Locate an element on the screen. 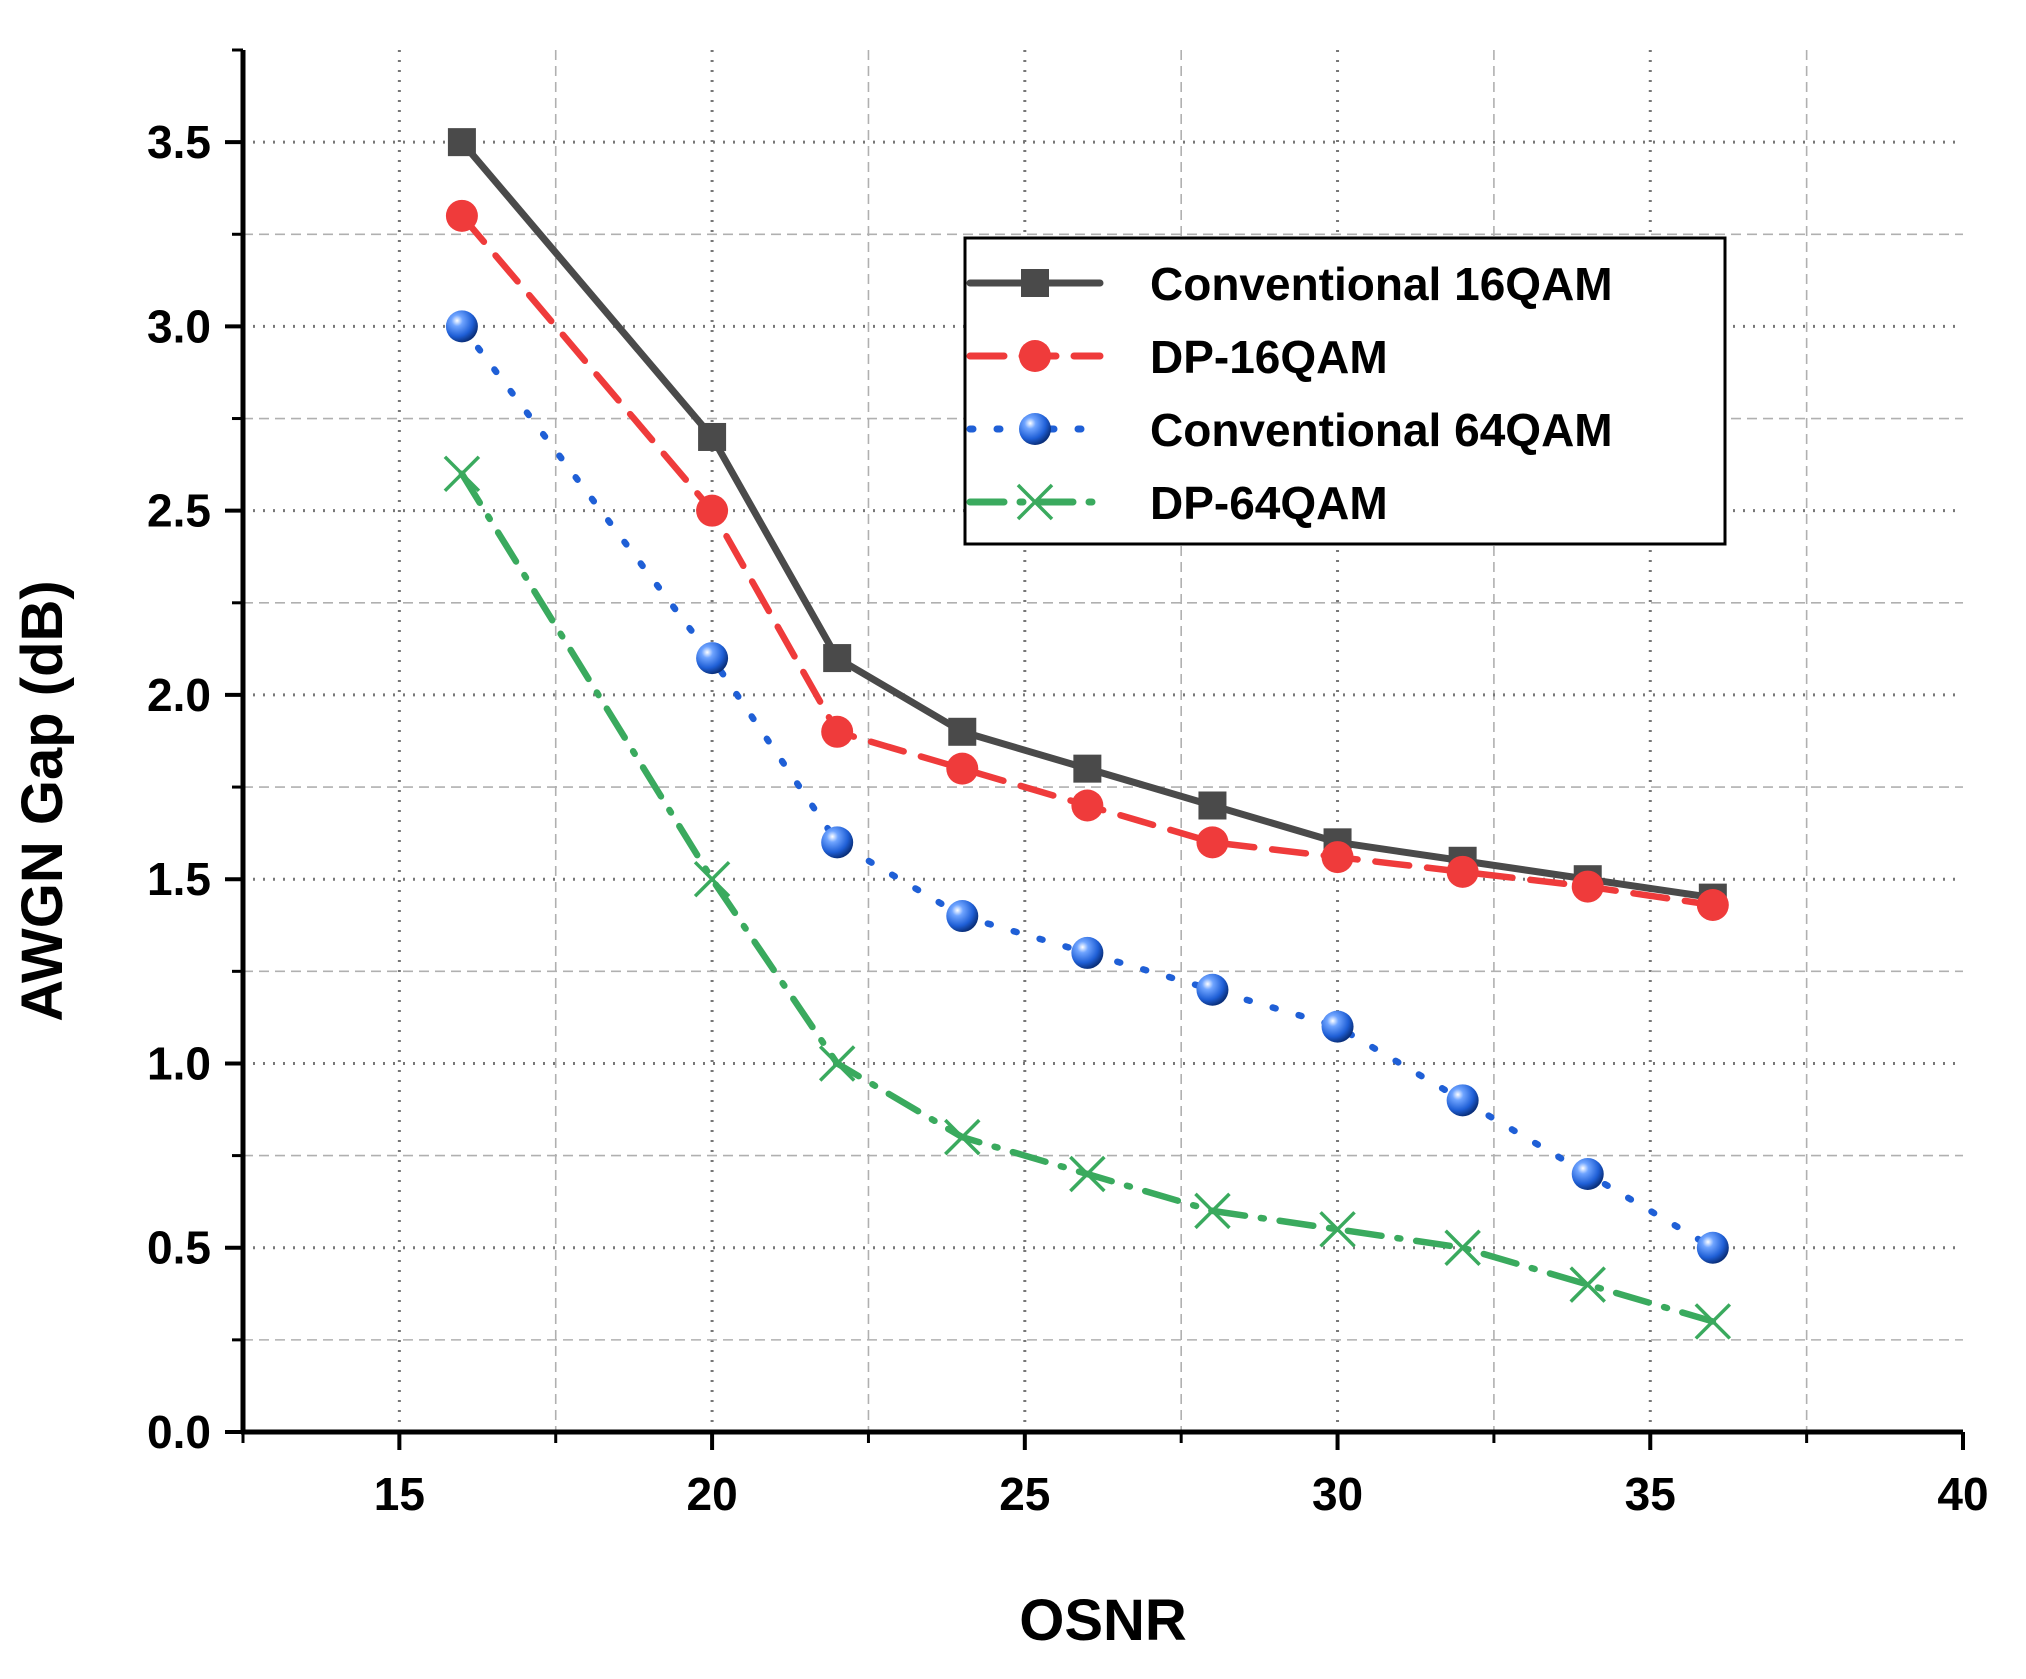 The image size is (2026, 1679). legend-item-dp16: DP-16QAM is located at coordinates (1177, 357).